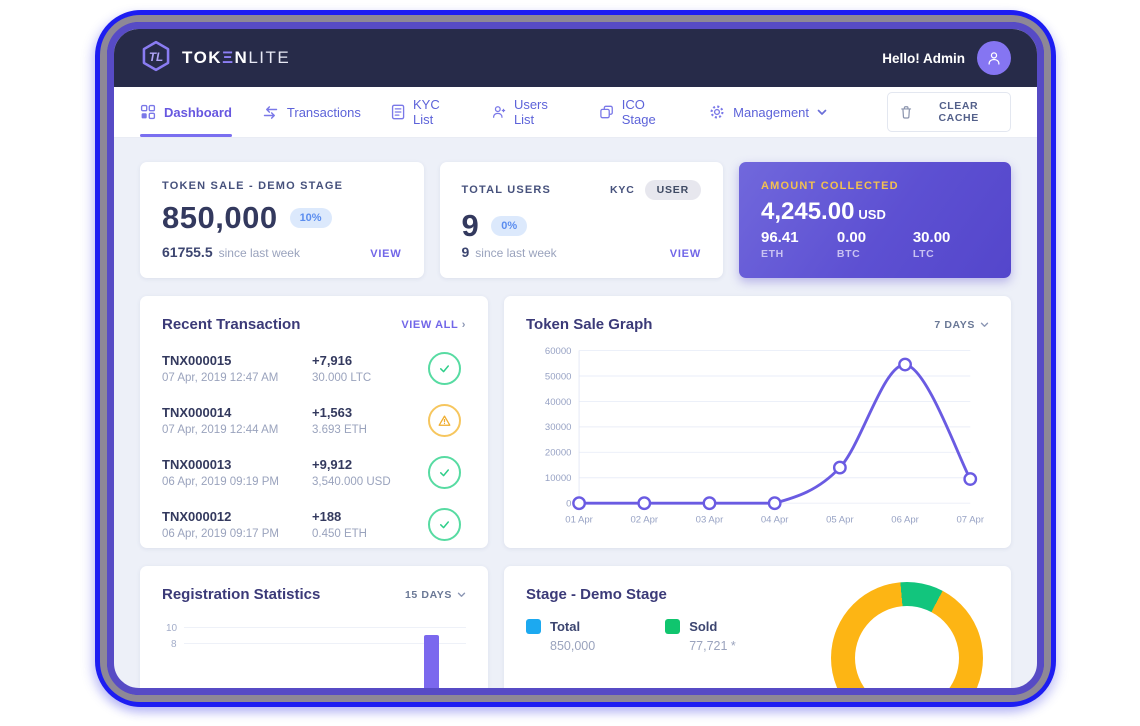  Describe the element at coordinates (197, 412) in the screenshot. I see `tx-id: TNX000014` at that location.